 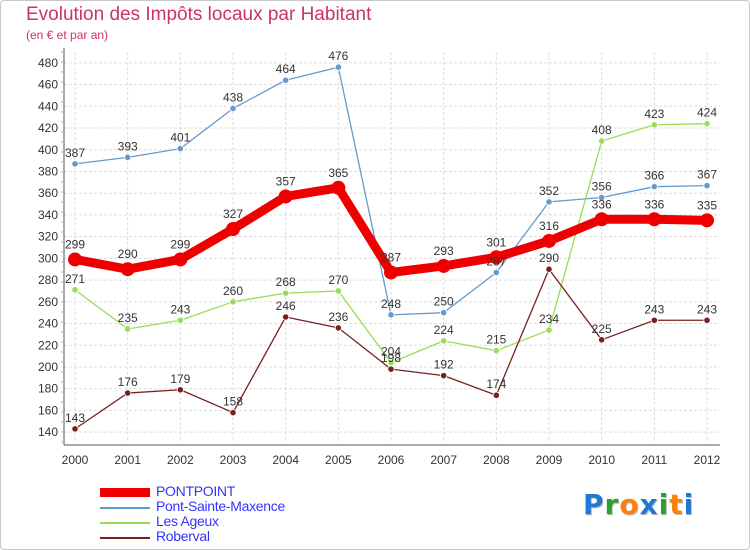 What do you see at coordinates (48, 302) in the screenshot?
I see `y-tick-label: 260` at bounding box center [48, 302].